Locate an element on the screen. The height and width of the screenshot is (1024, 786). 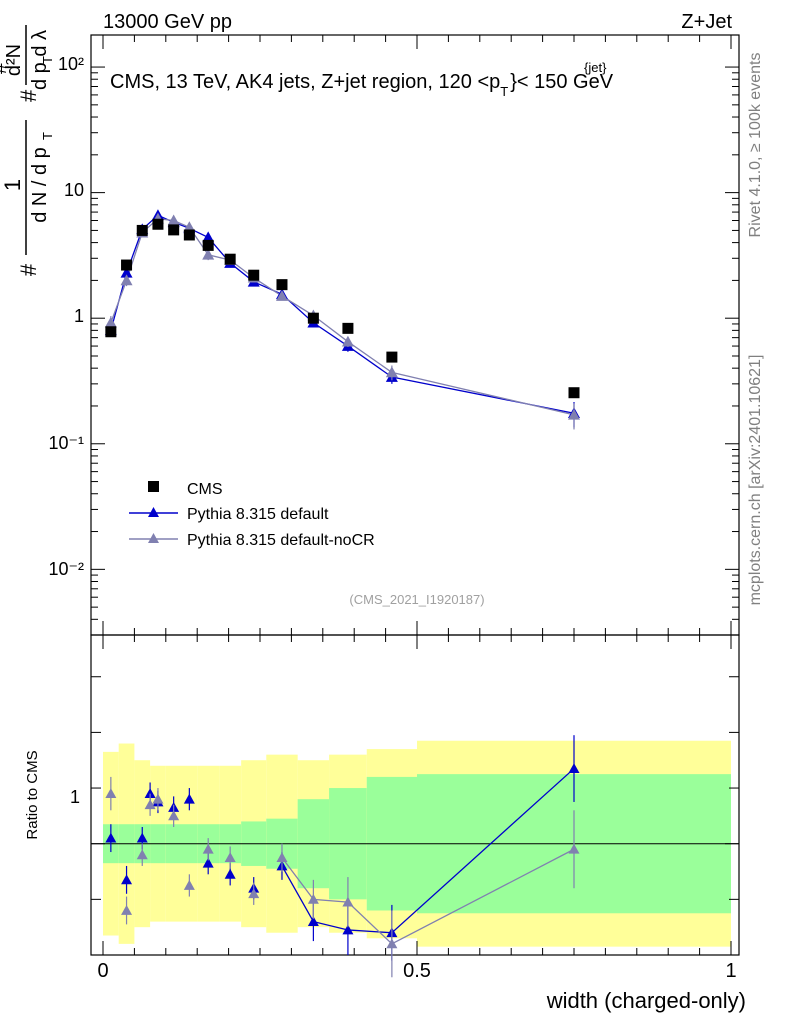
legend-default-marker is located at coordinates (153, 512).